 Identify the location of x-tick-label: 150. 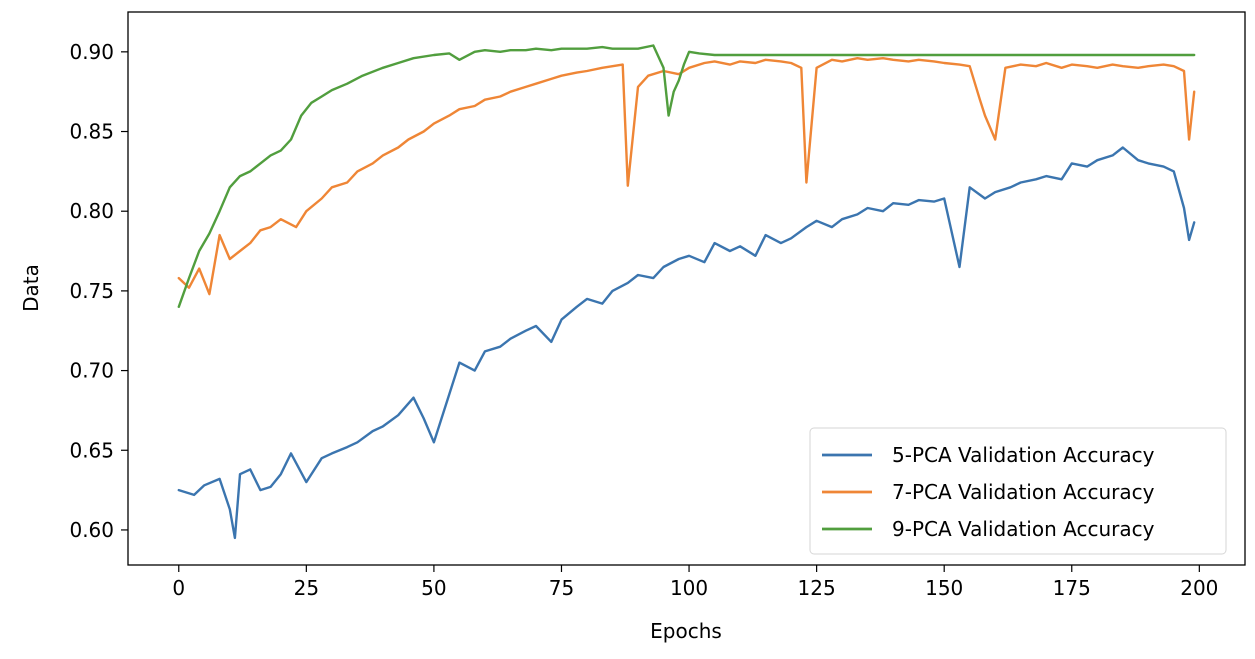
(944, 588).